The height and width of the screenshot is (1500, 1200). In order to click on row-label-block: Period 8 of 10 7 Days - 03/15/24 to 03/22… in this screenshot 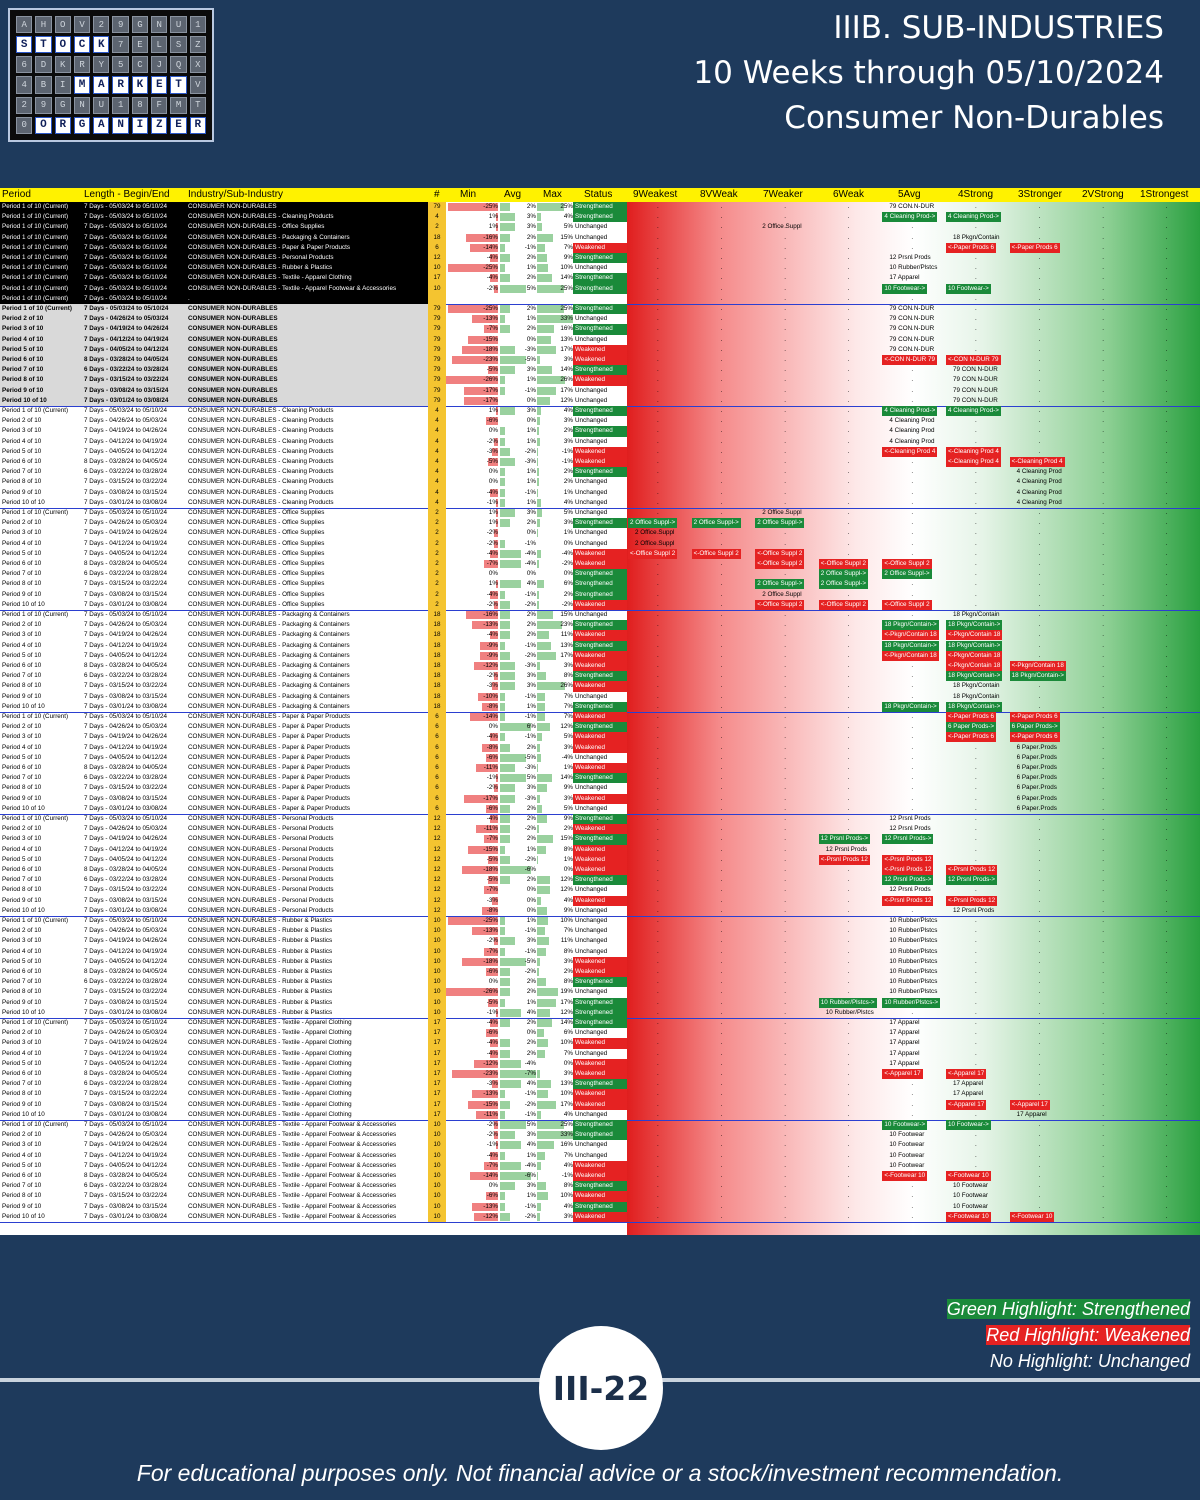, I will do `click(214, 686)`.